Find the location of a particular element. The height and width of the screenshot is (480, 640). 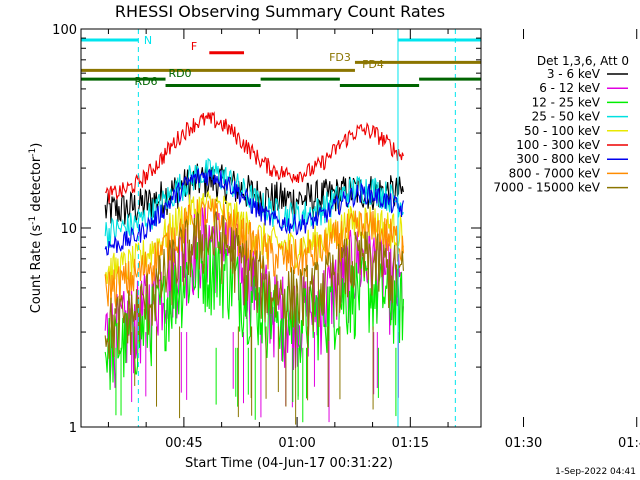

y-tick-label: 100 is located at coordinates (64, 30).